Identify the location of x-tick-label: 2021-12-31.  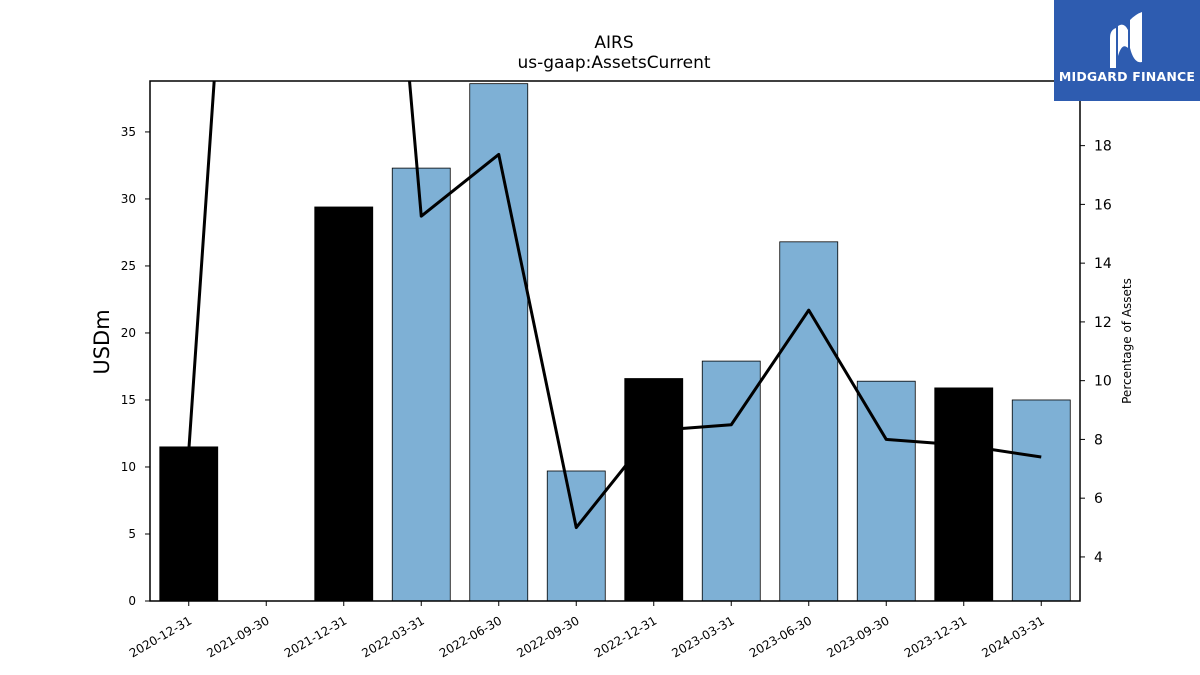
(315, 636).